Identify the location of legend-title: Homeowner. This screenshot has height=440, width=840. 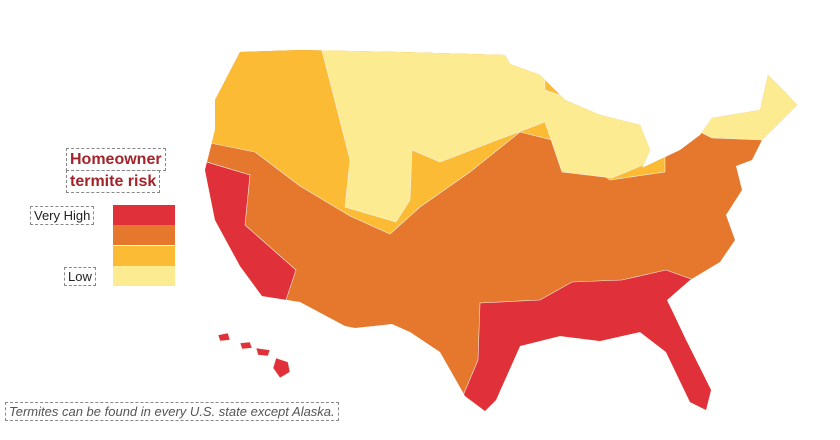
(116, 159).